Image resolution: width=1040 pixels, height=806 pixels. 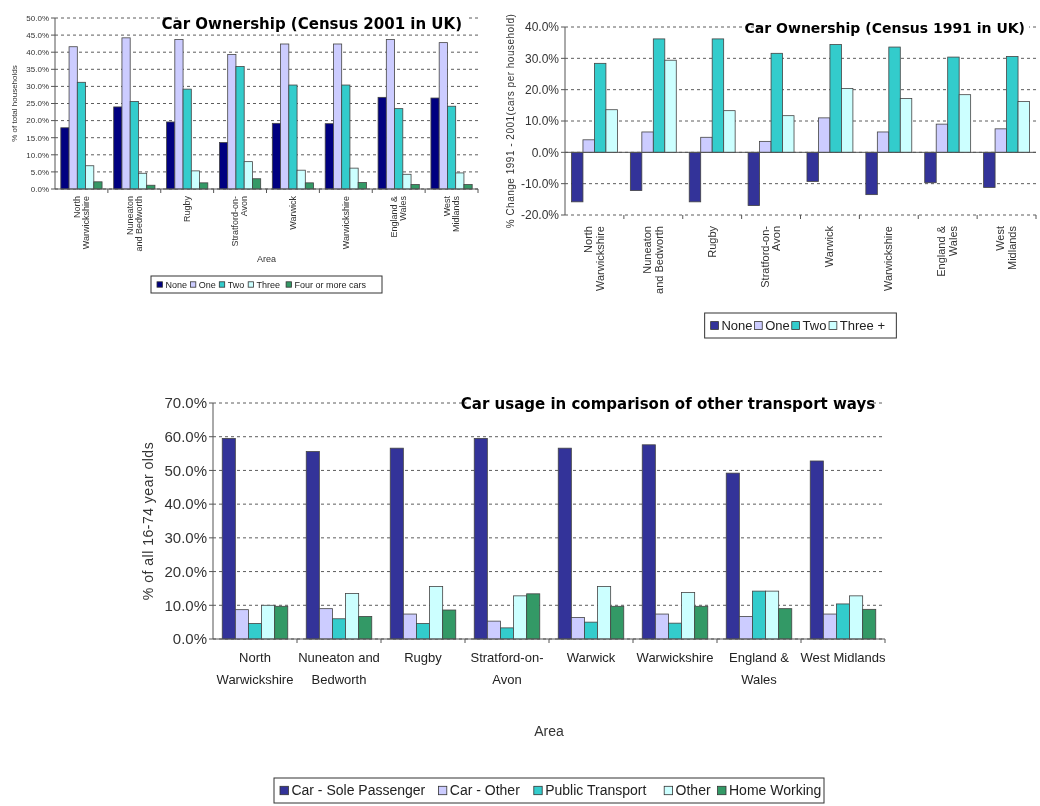 I want to click on legend-label: Three, so click(x=268, y=284).